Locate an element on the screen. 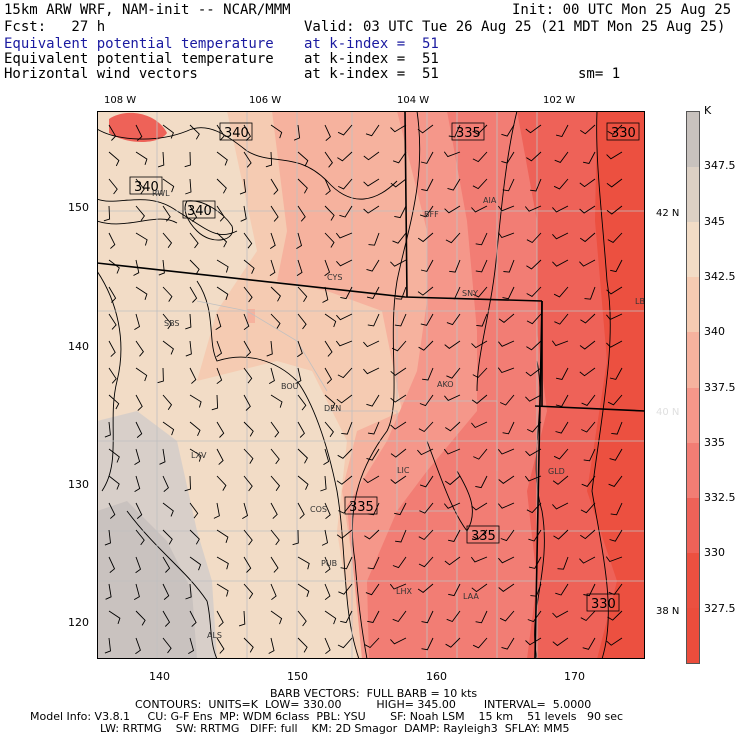 This screenshot has width=740, height=740. contour-label: 340 is located at coordinates (146, 187).